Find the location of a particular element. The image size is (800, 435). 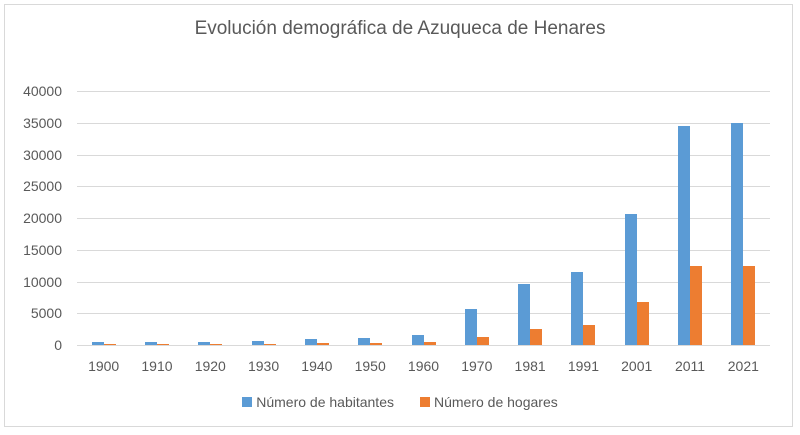

legend-label: Número de habitantes is located at coordinates (325, 402).